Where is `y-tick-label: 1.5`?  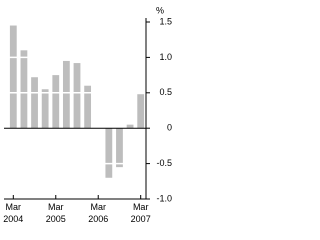 y-tick-label: 1.5 is located at coordinates (165, 21).